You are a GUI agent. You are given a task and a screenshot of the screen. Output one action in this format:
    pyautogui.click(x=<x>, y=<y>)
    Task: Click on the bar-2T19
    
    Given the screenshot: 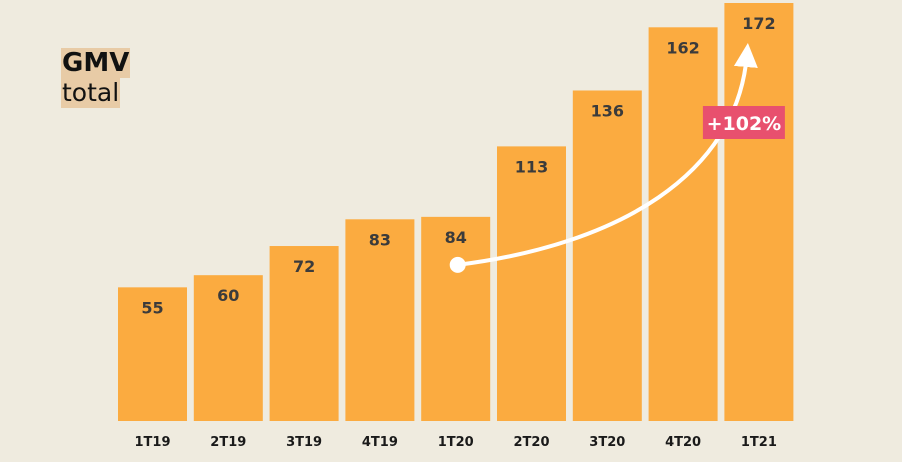 What is the action you would take?
    pyautogui.click(x=228, y=348)
    